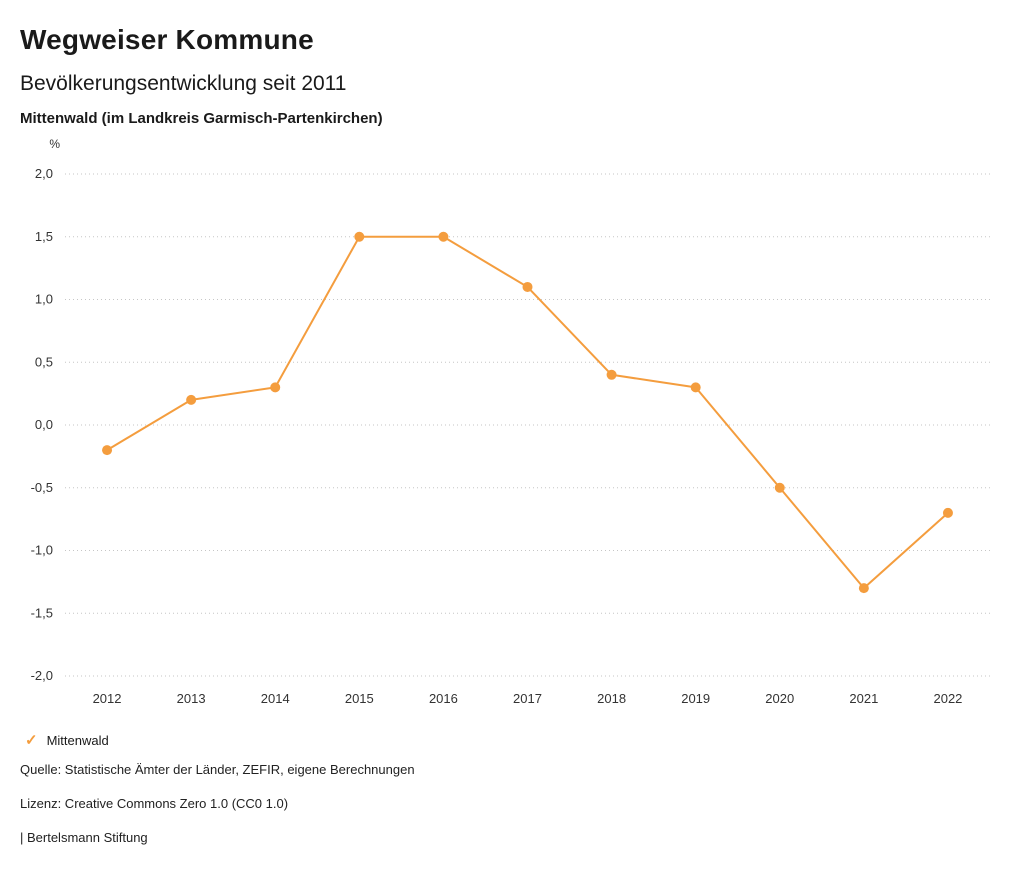 This screenshot has width=1024, height=888. I want to click on x-tick-label: 2020, so click(779, 698).